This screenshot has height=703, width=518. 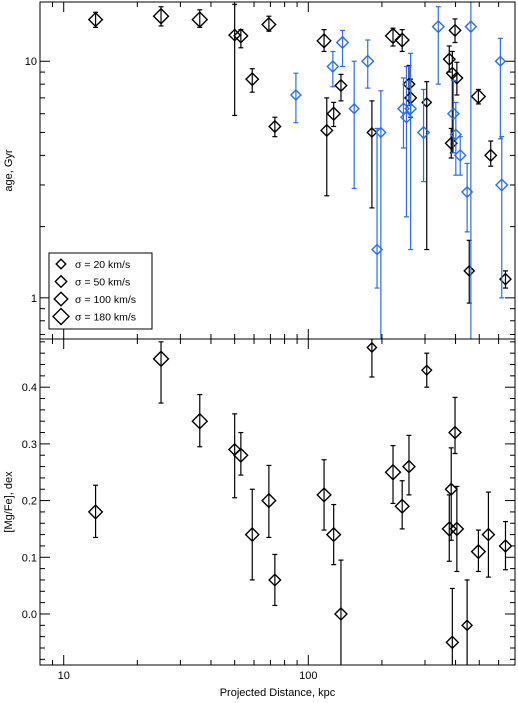 I want to click on age-axis-title: age, Gyr, so click(x=9, y=170).